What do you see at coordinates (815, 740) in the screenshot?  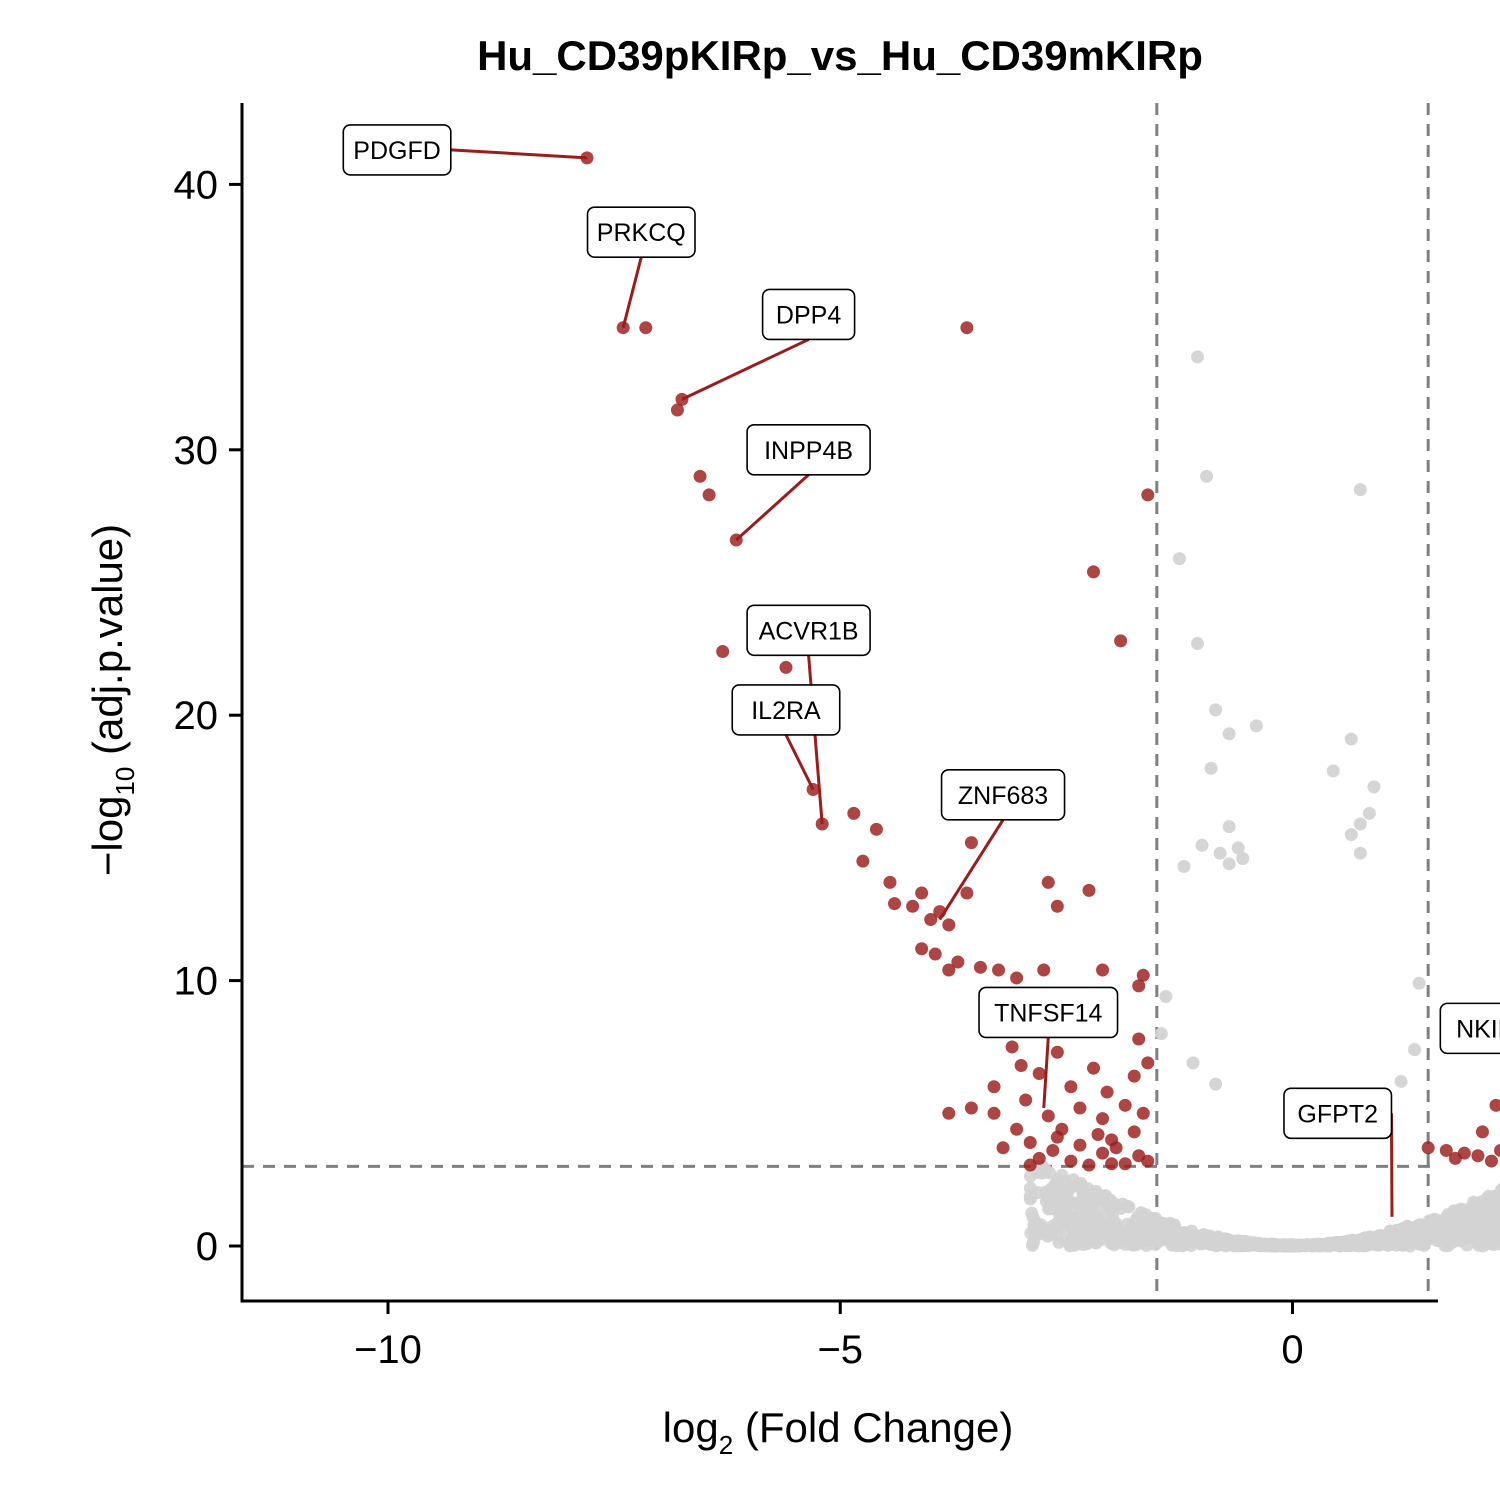 I see `gene-connector-acvr1b` at bounding box center [815, 740].